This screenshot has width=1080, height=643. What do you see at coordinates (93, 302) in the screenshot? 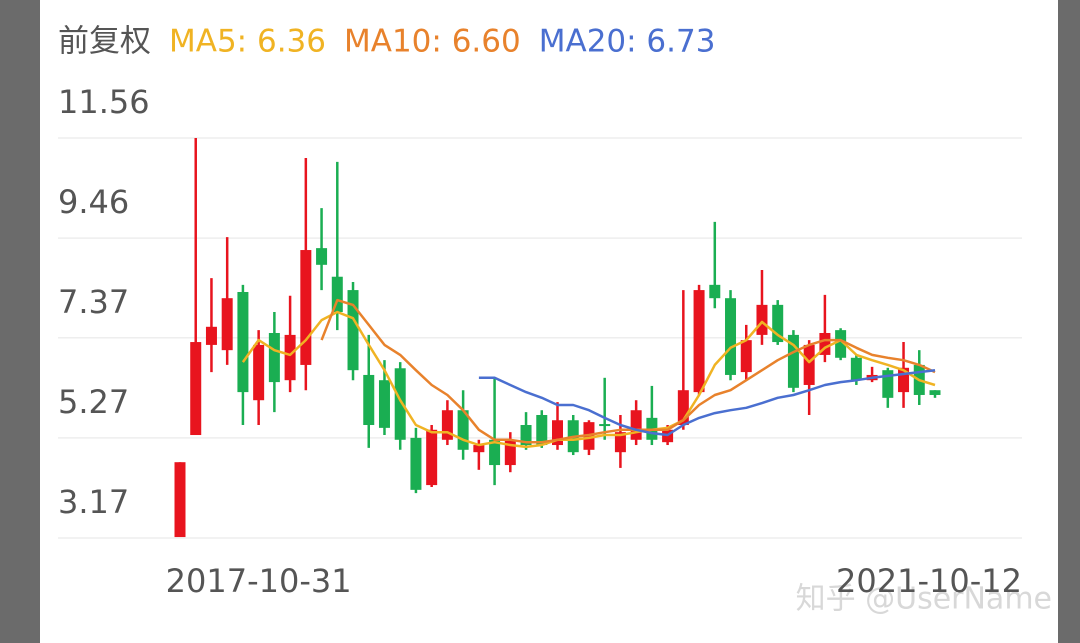
I see `y-tick-label: 7.37` at bounding box center [93, 302].